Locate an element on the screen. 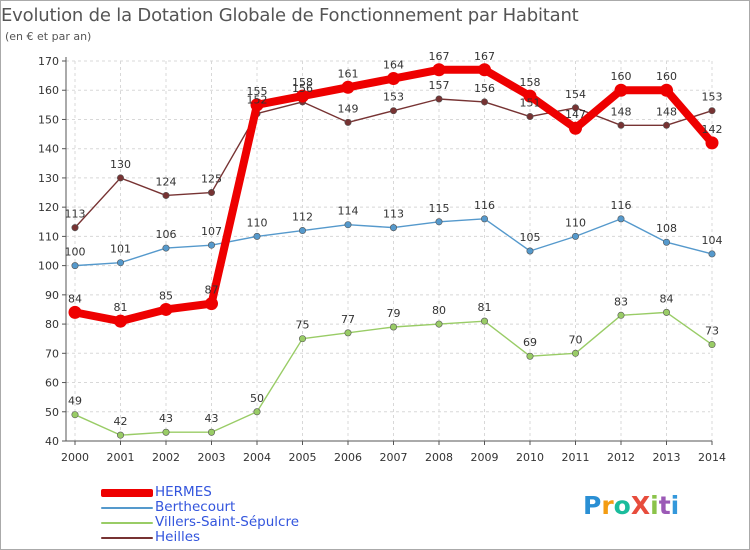 This screenshot has width=750, height=550. data-label-berthecourt: 108 is located at coordinates (666, 228).